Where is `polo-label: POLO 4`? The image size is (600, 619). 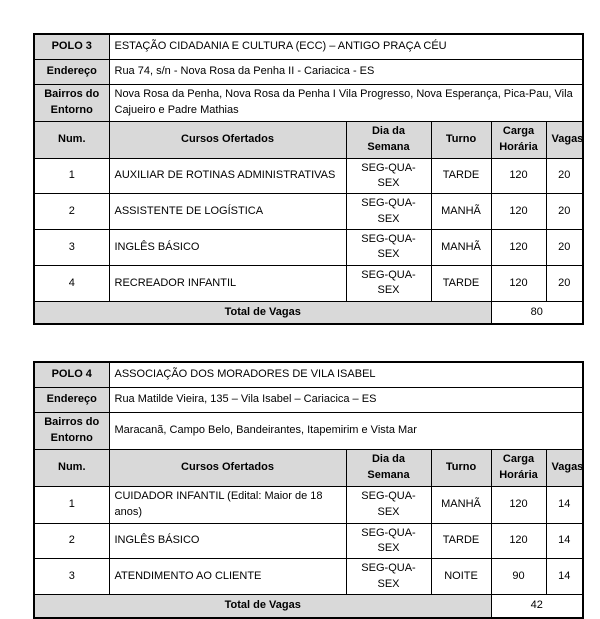 polo-label: POLO 4 is located at coordinates (71, 374).